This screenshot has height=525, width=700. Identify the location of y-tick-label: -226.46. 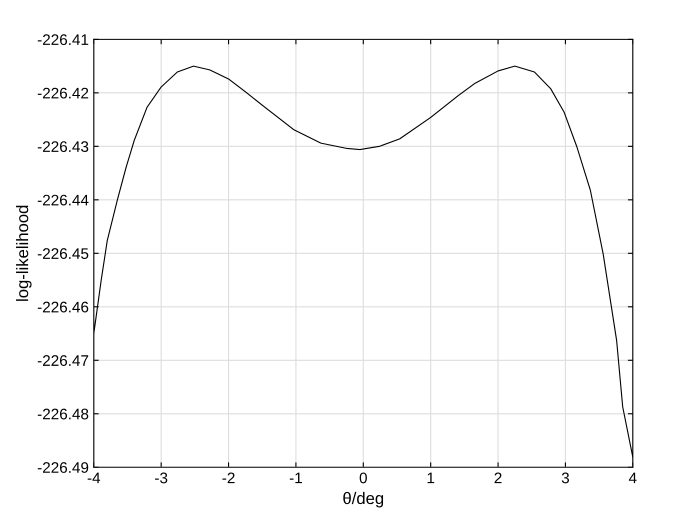
(63, 307).